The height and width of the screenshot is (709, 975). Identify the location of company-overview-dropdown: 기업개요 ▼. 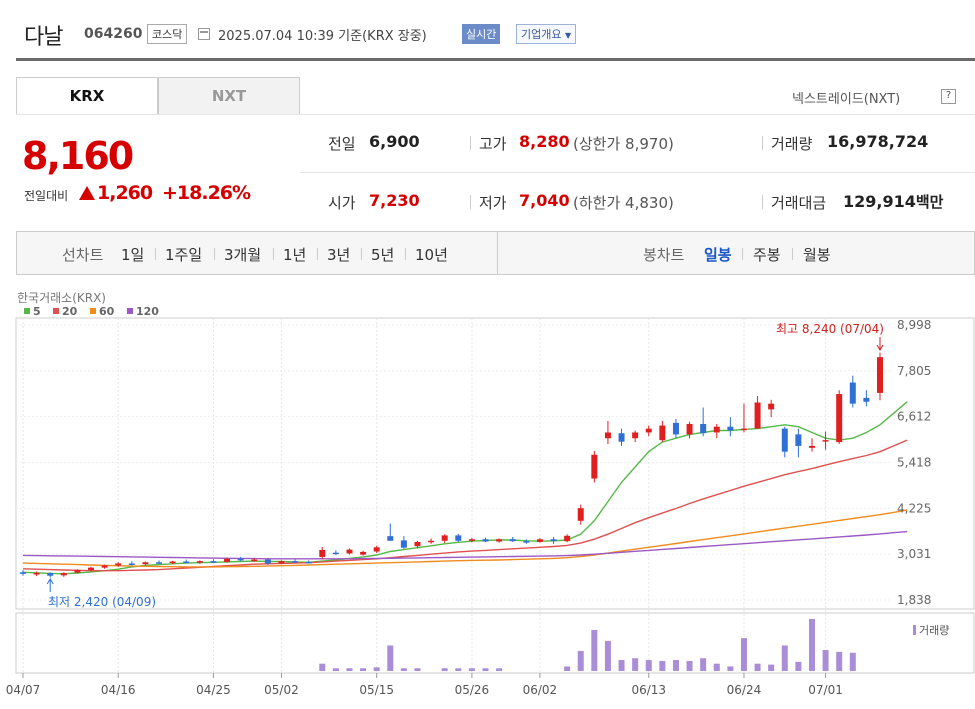
(546, 34).